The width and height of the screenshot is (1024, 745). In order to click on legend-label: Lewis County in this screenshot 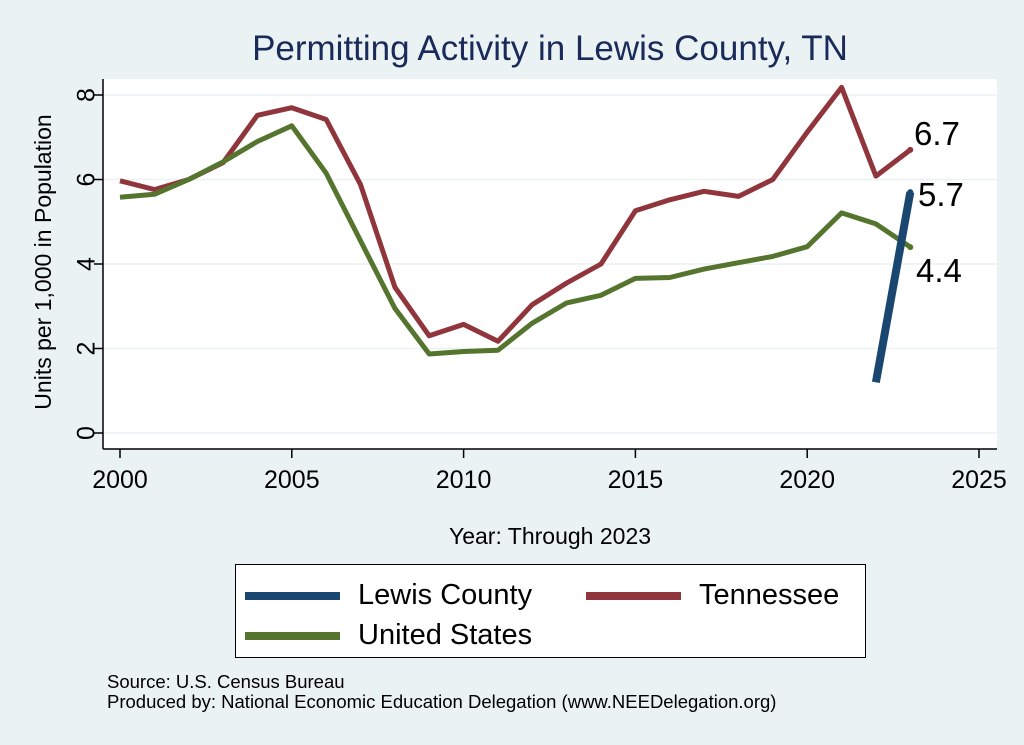, I will do `click(445, 595)`.